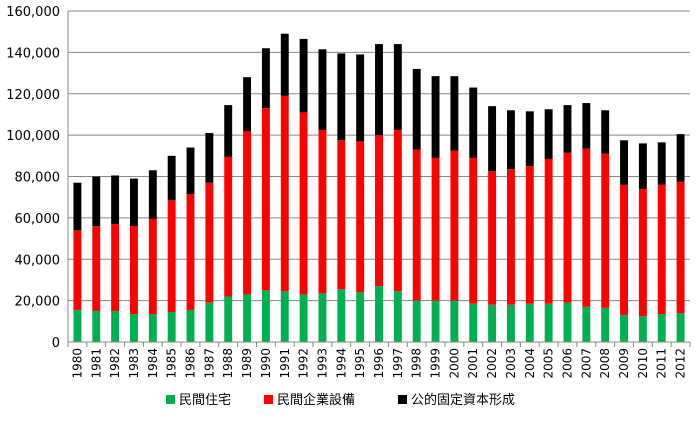  Describe the element at coordinates (680, 327) in the screenshot. I see `bar-housing-2012` at that location.